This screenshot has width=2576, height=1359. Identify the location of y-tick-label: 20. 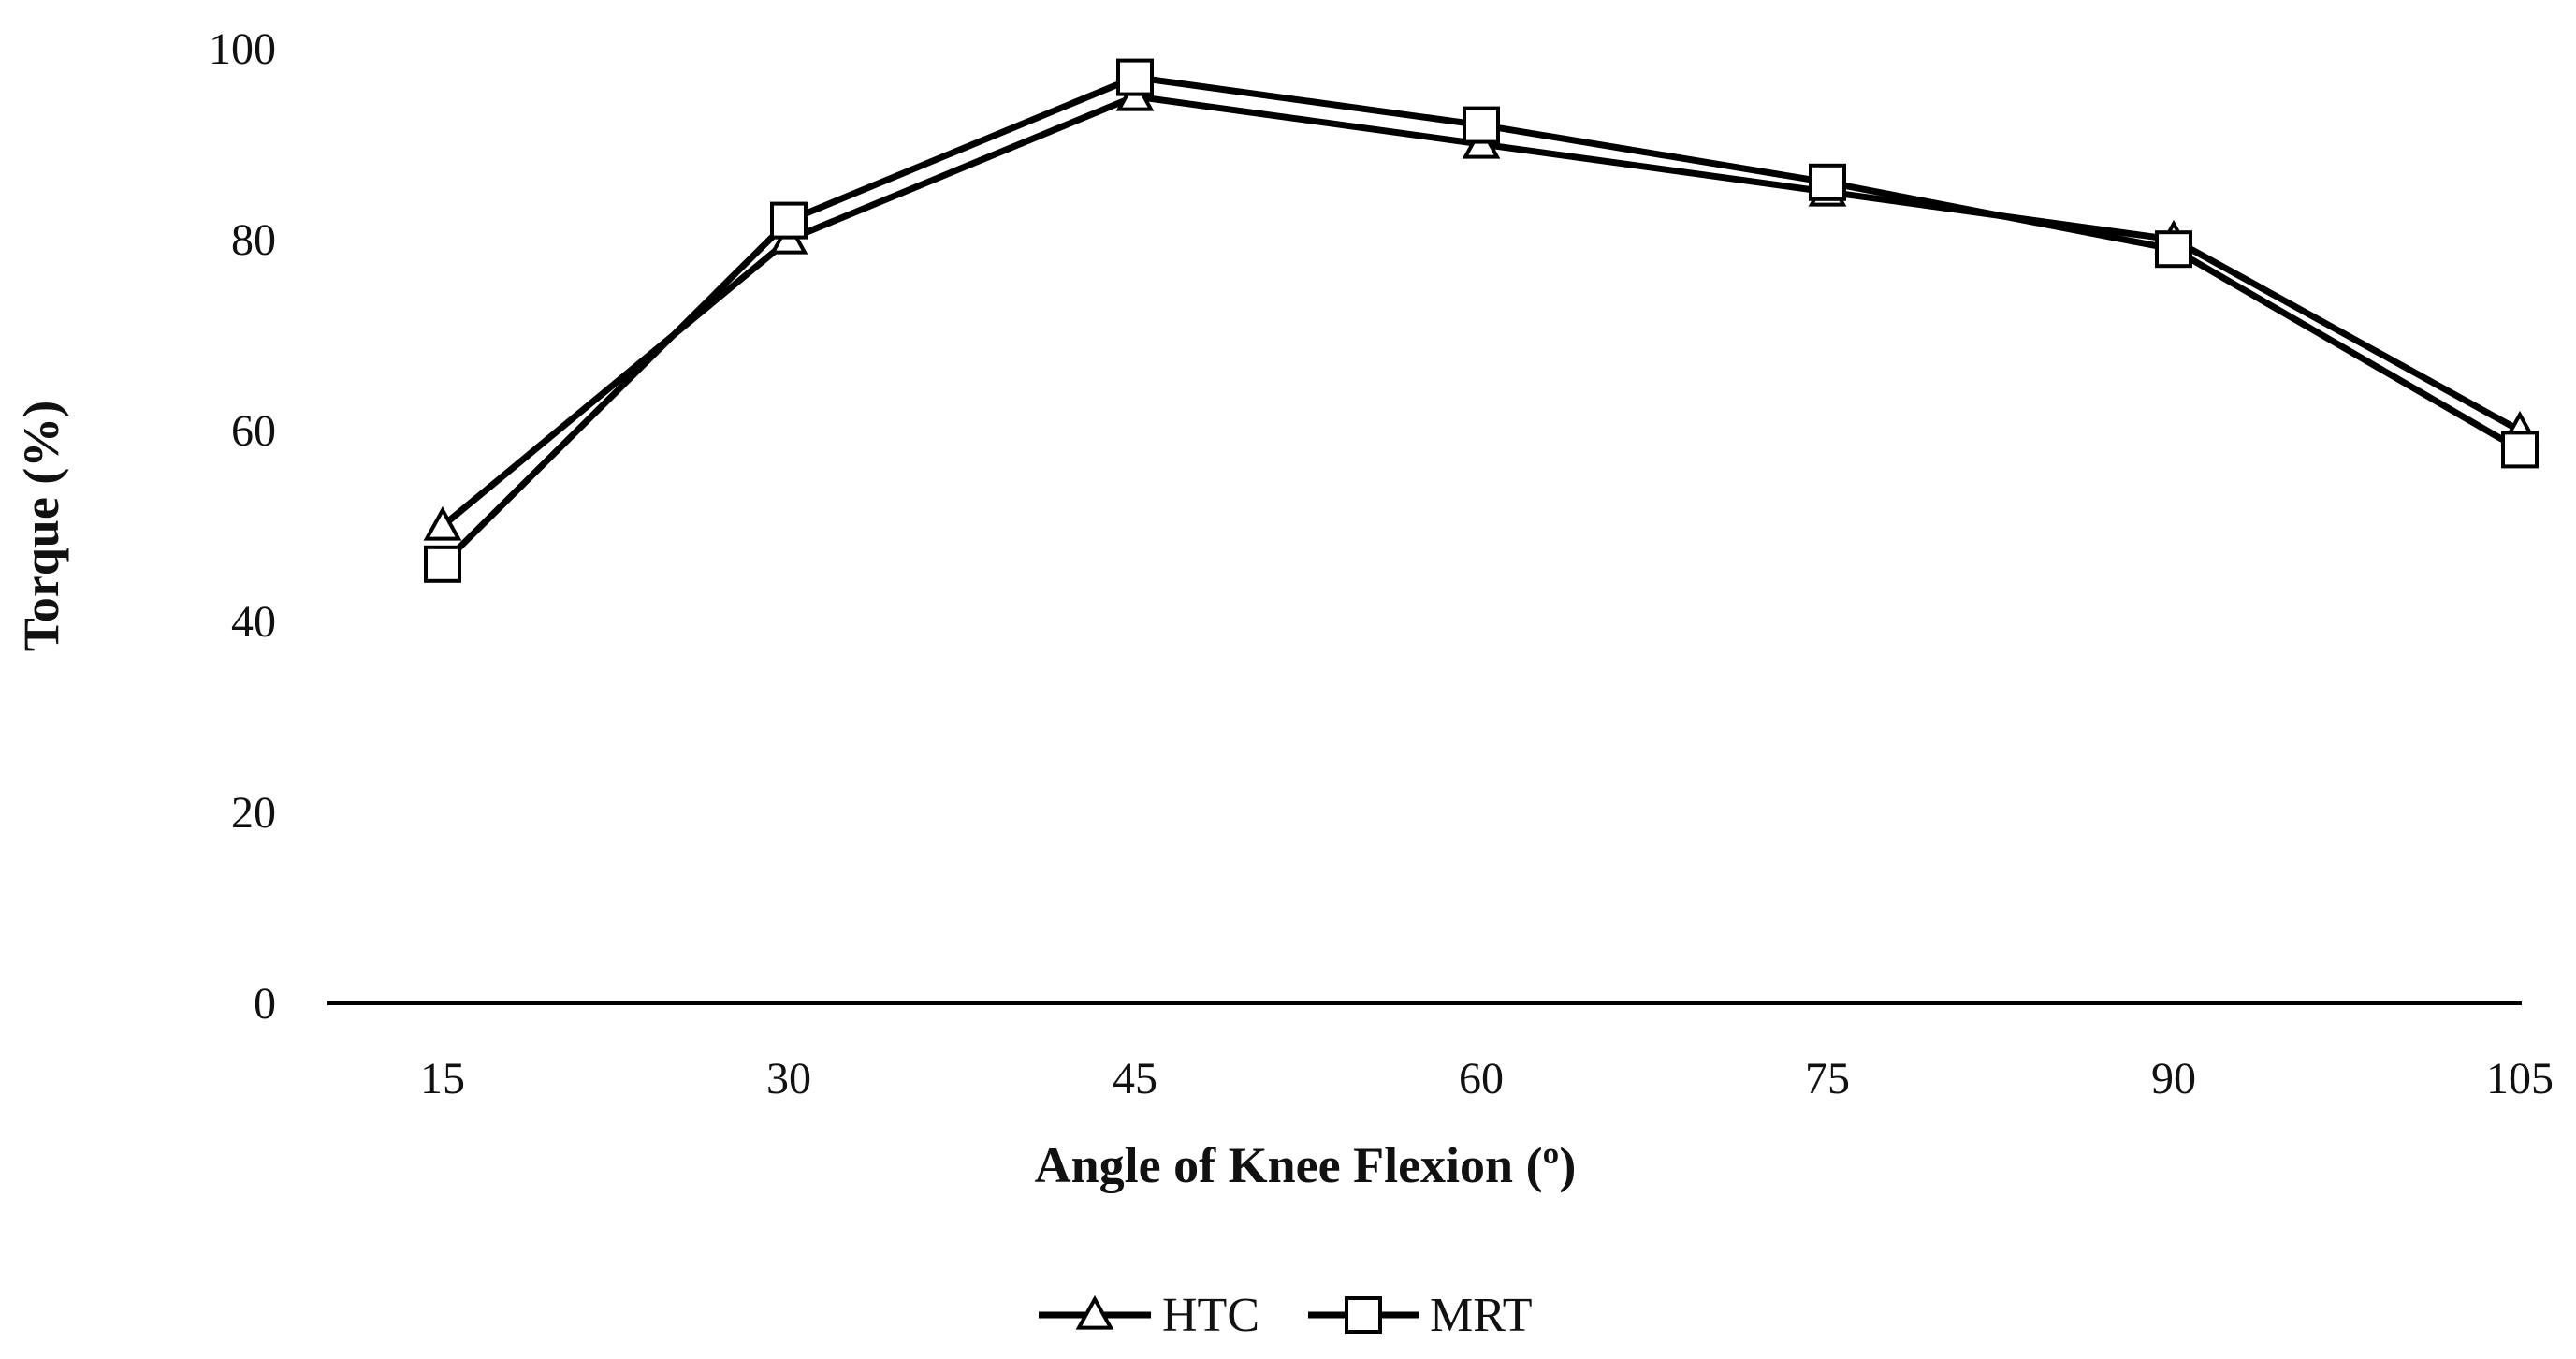
(253, 813).